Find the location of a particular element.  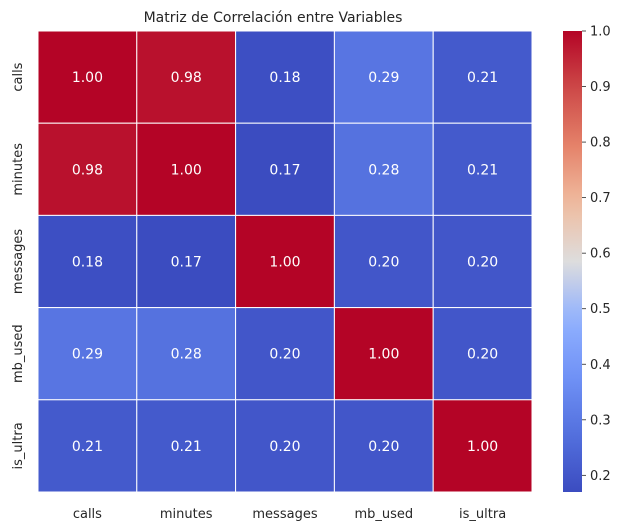

colorbar-tick-label: 0.8 is located at coordinates (600, 143).